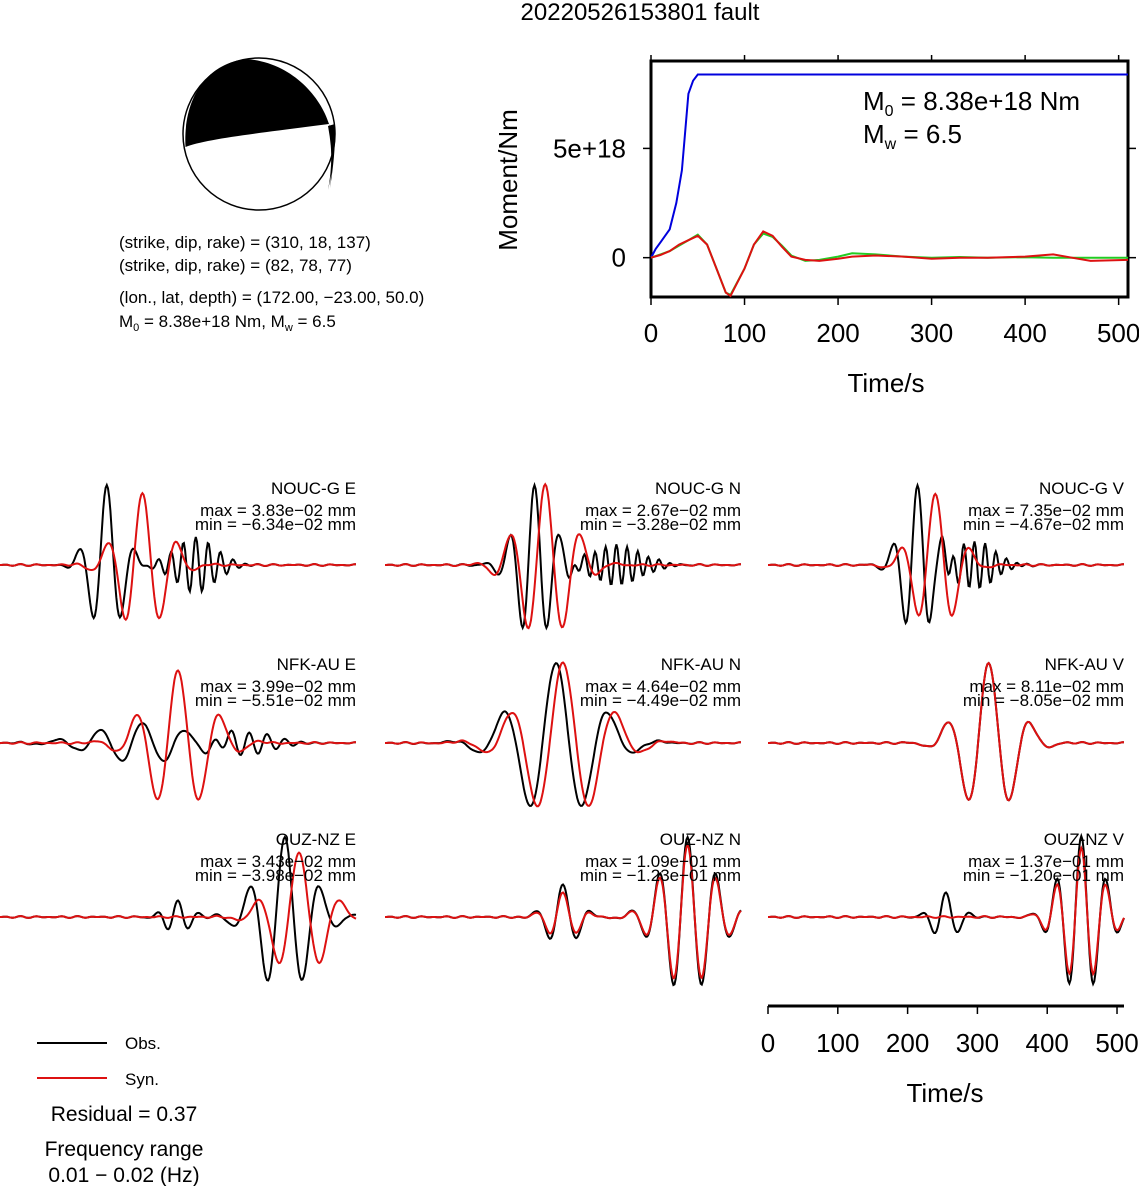 Image resolution: width=1139 pixels, height=1186 pixels. I want to click on min-amplitude: min = −8.05e−02 mm, so click(1043, 700).